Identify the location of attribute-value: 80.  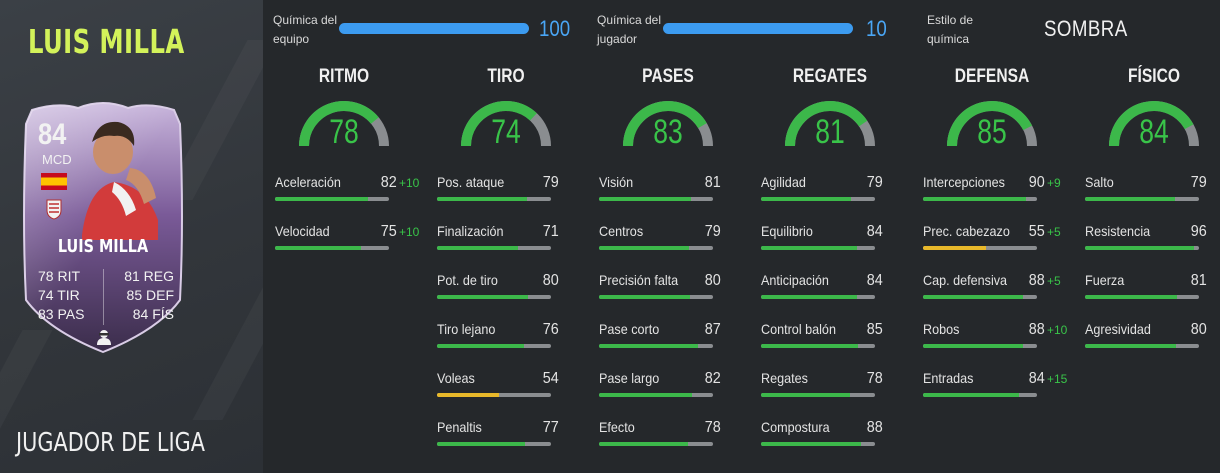
(550, 280).